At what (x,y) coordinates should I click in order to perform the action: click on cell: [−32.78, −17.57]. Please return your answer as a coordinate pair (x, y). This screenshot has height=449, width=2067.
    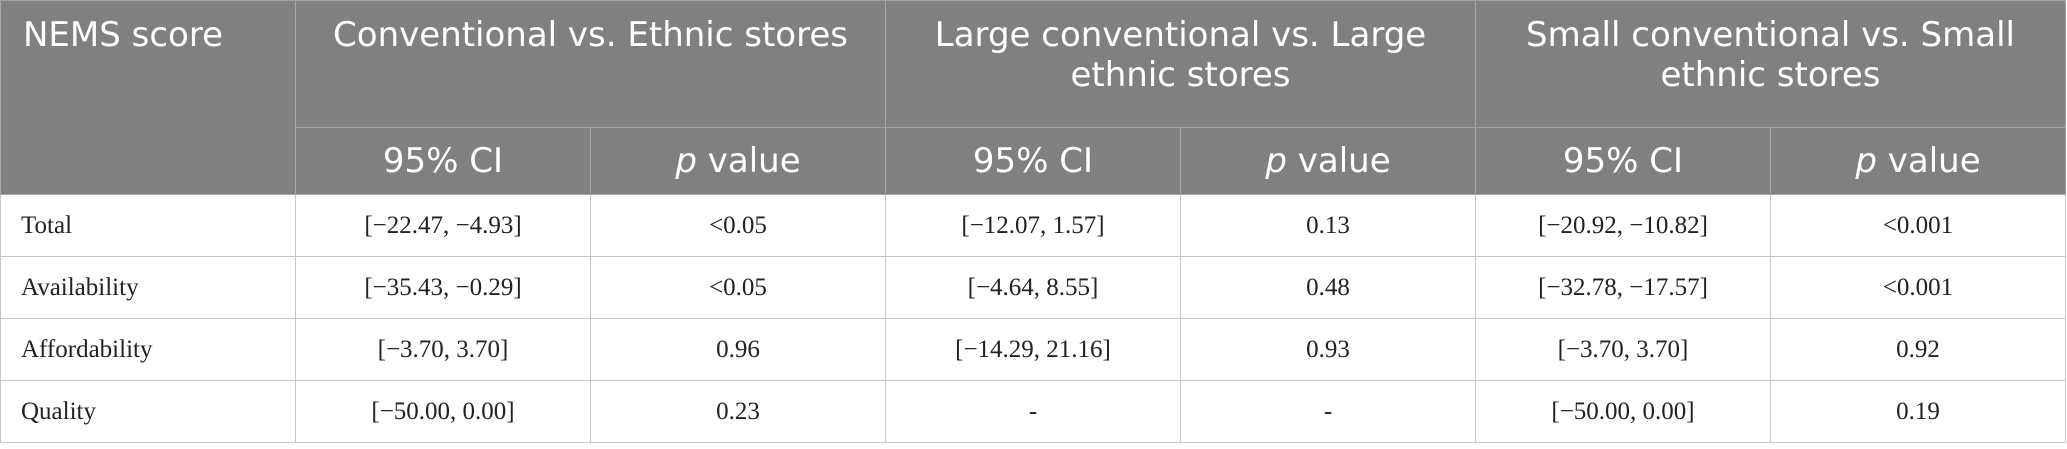
    Looking at the image, I should click on (1623, 287).